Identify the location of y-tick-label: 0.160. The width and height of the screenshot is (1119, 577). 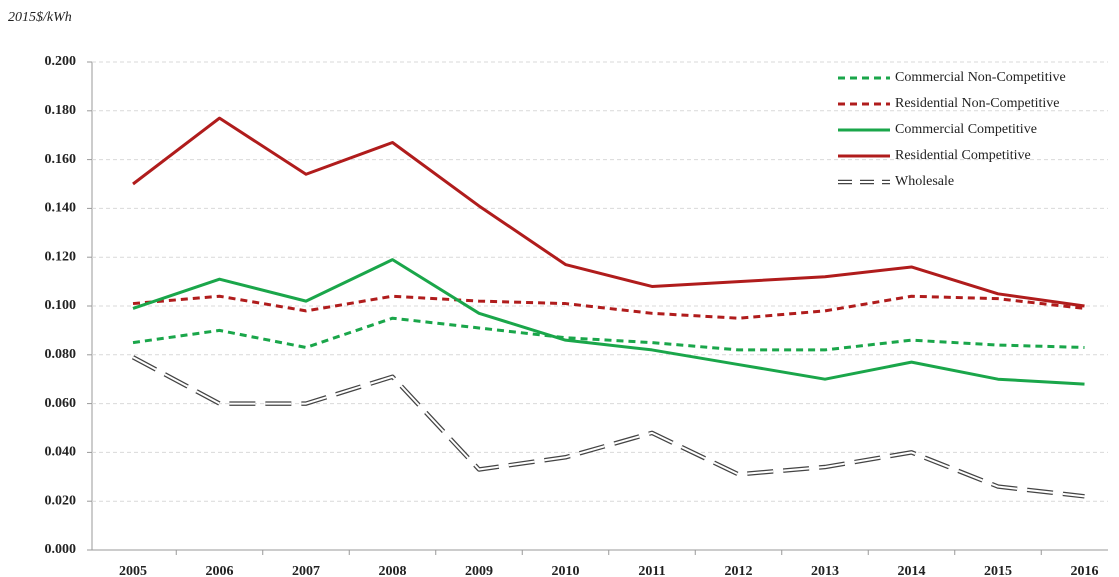
(61, 159).